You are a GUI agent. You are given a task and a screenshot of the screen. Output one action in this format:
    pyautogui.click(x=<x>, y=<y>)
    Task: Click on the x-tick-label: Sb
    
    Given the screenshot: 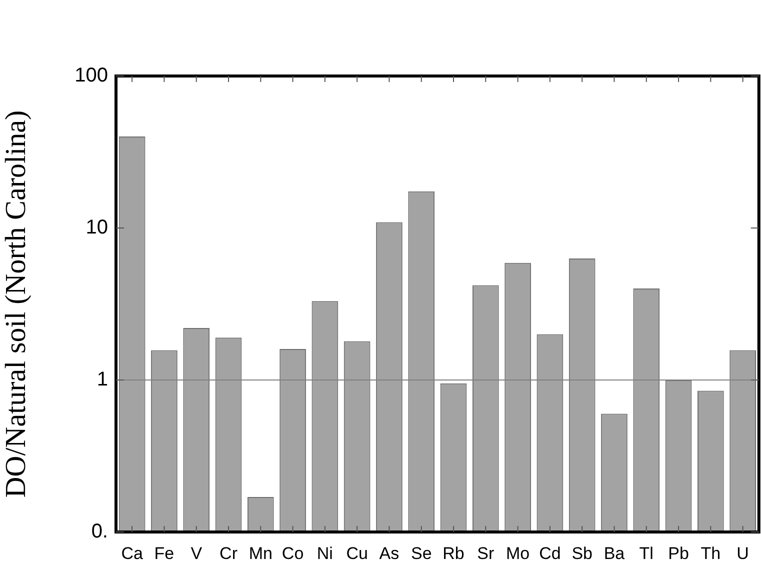 What is the action you would take?
    pyautogui.click(x=582, y=553)
    